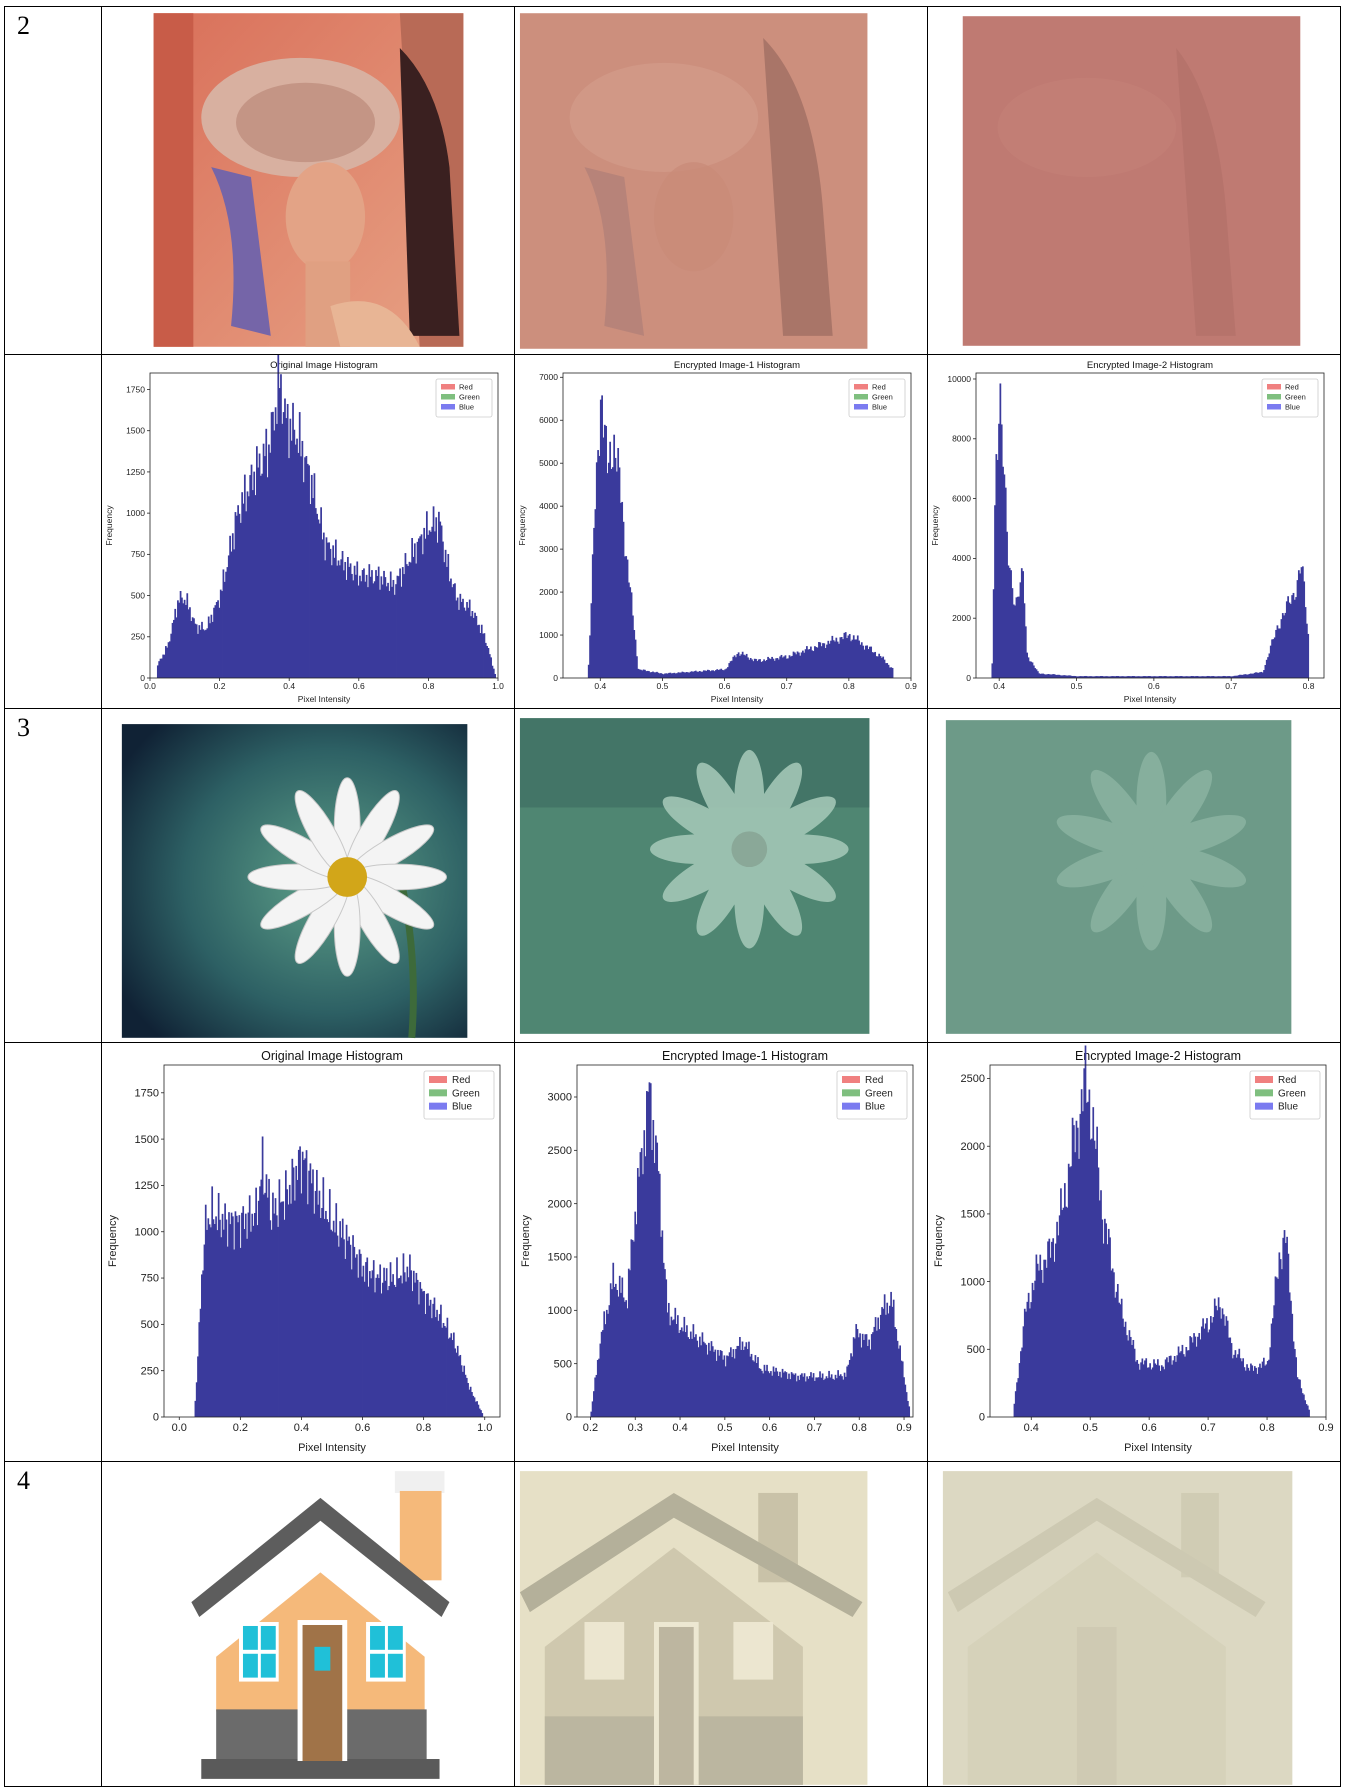  What do you see at coordinates (1325, 1428) in the screenshot?
I see `x-tick-label: 0.9` at bounding box center [1325, 1428].